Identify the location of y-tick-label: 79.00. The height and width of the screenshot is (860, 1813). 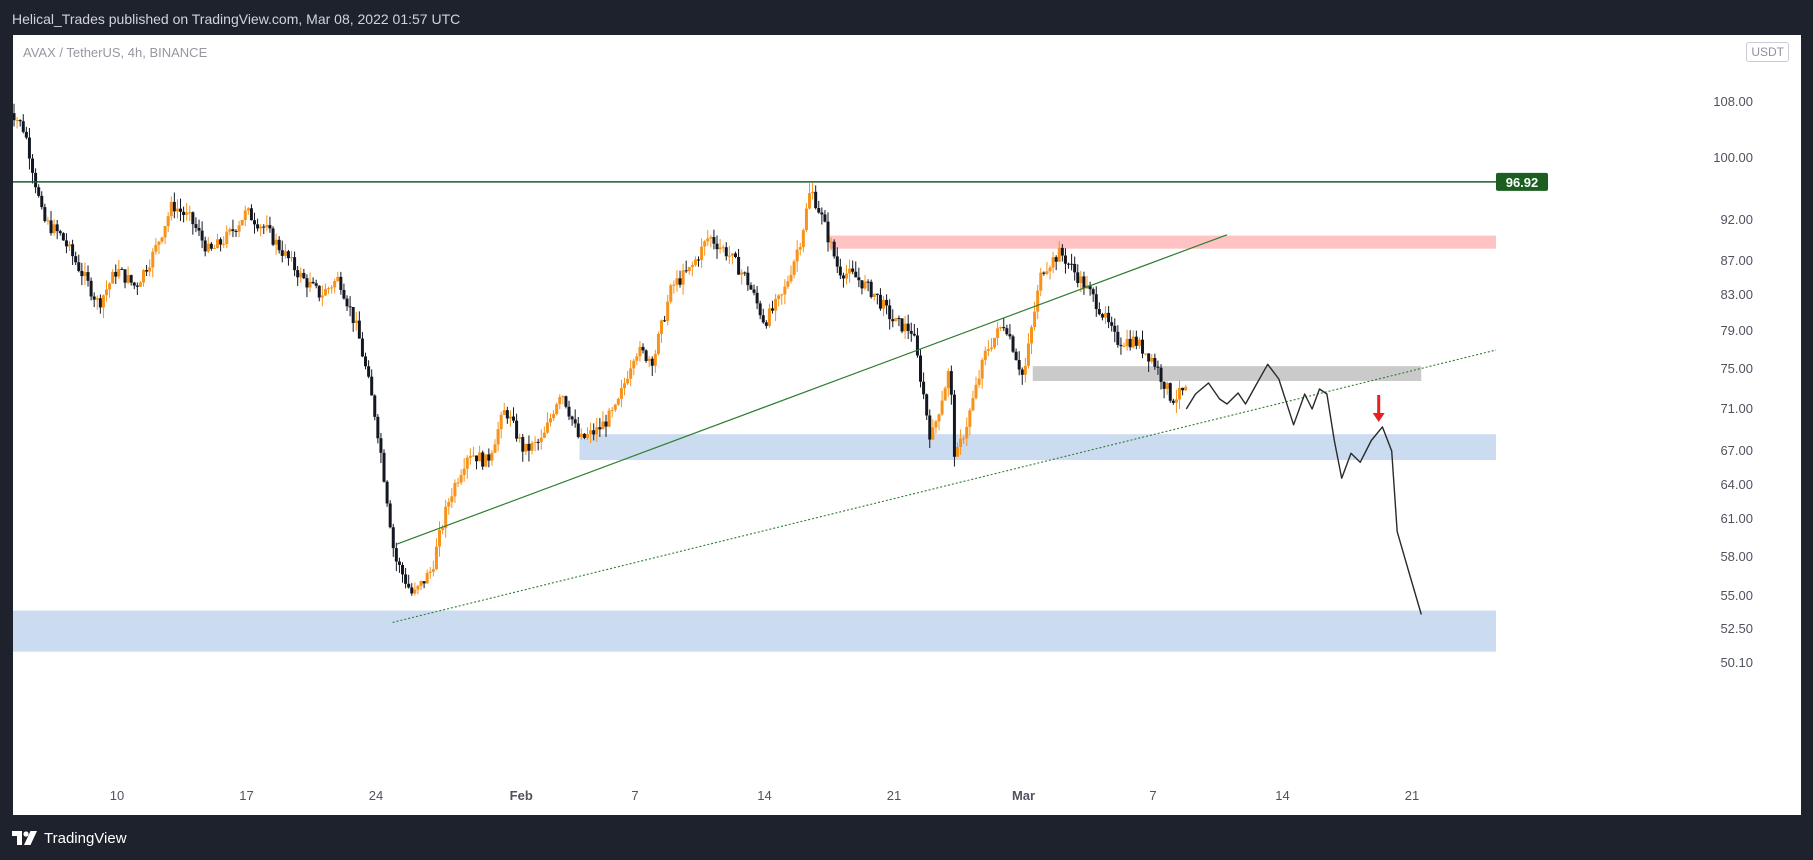
(1736, 330).